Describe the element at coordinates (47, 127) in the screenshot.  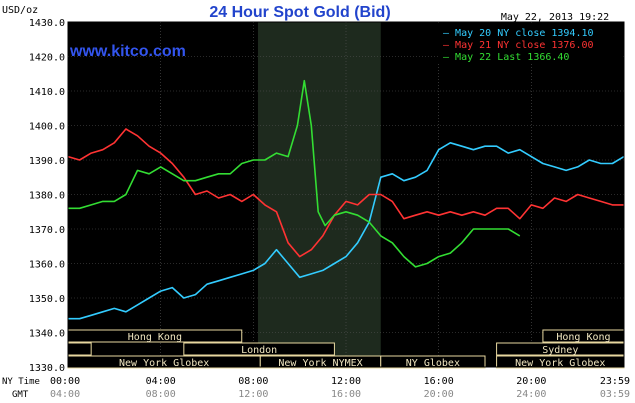
I see `y-tick-label: 1400.0` at that location.